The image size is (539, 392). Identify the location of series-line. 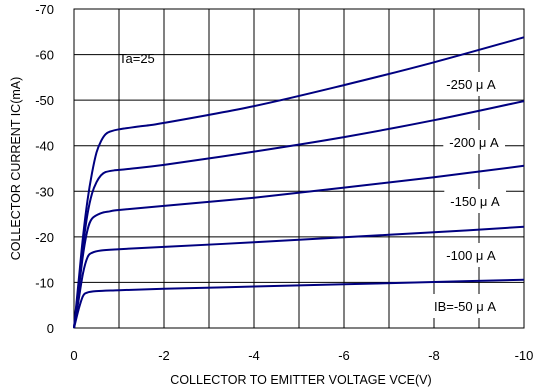
(299, 303).